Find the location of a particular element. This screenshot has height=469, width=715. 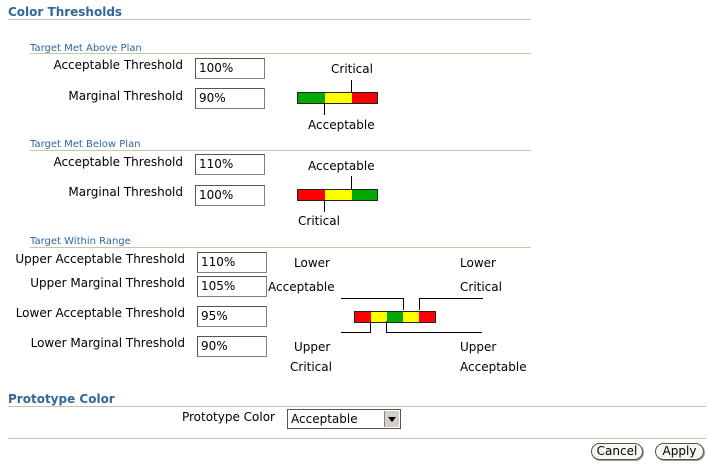

subsection-within-range: Target Within Range is located at coordinates (80, 241).